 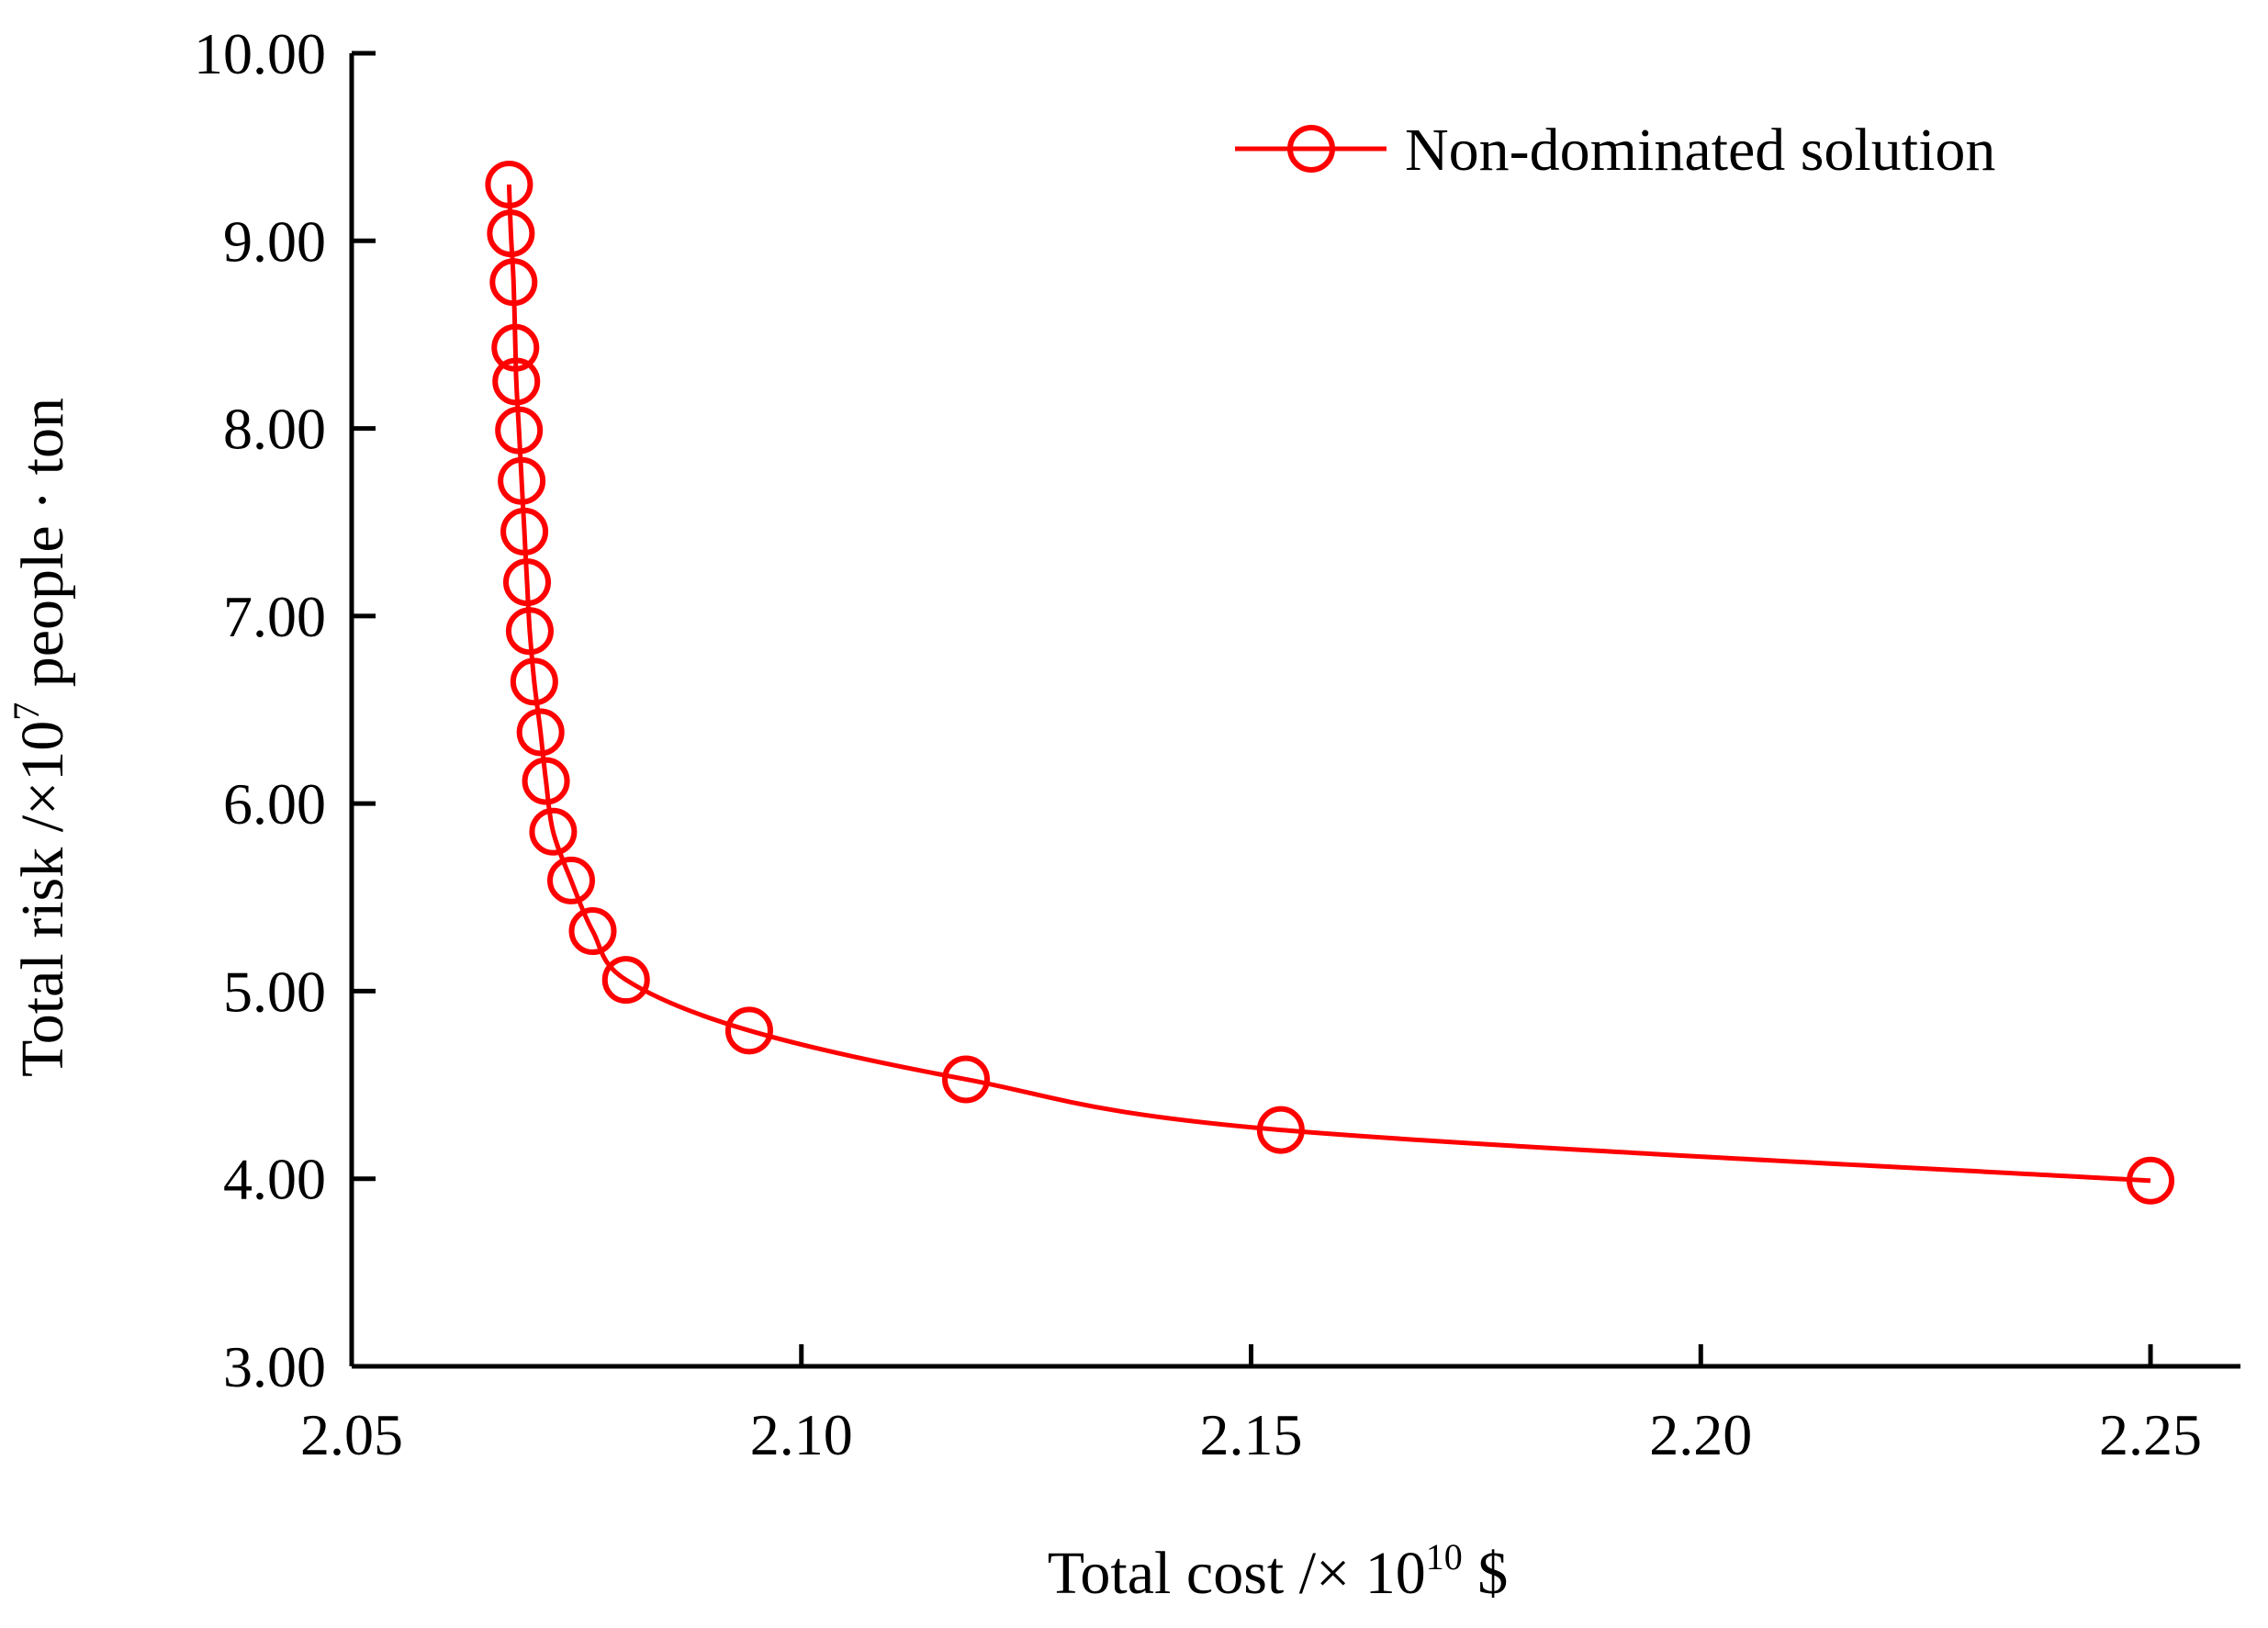 I want to click on y-tick-label: 9.00, so click(x=274, y=241).